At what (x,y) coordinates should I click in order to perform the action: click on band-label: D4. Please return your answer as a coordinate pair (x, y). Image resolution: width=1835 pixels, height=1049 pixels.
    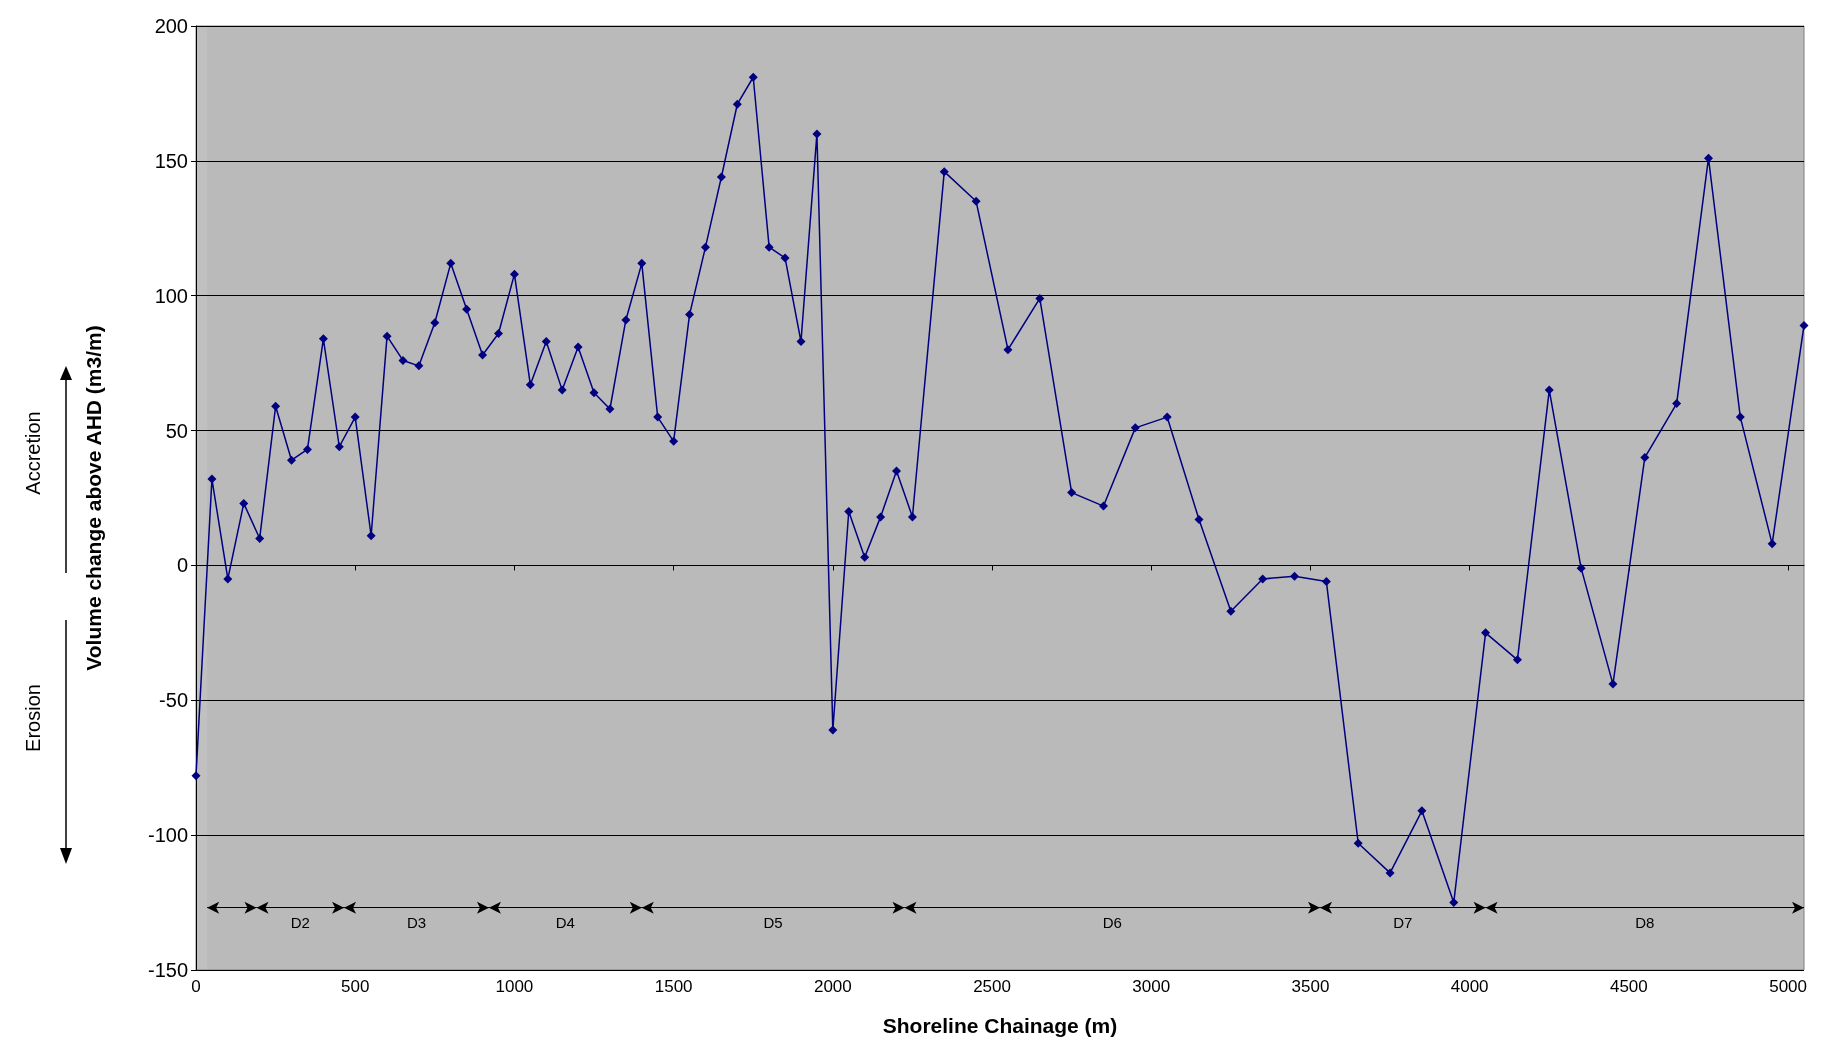
    Looking at the image, I should click on (565, 922).